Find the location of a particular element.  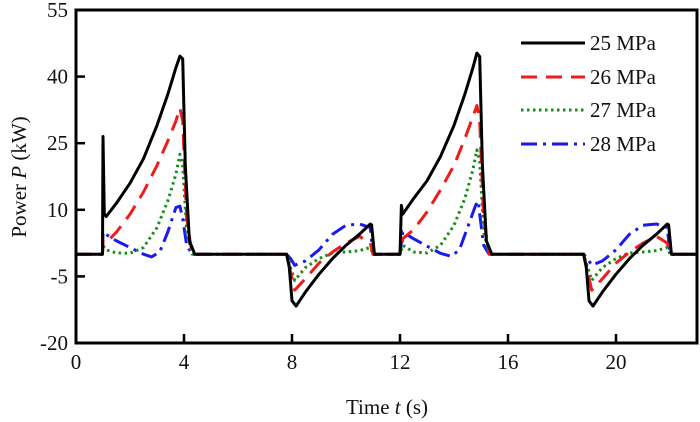

y-axis-title-unit: (kW) is located at coordinates (19, 141).